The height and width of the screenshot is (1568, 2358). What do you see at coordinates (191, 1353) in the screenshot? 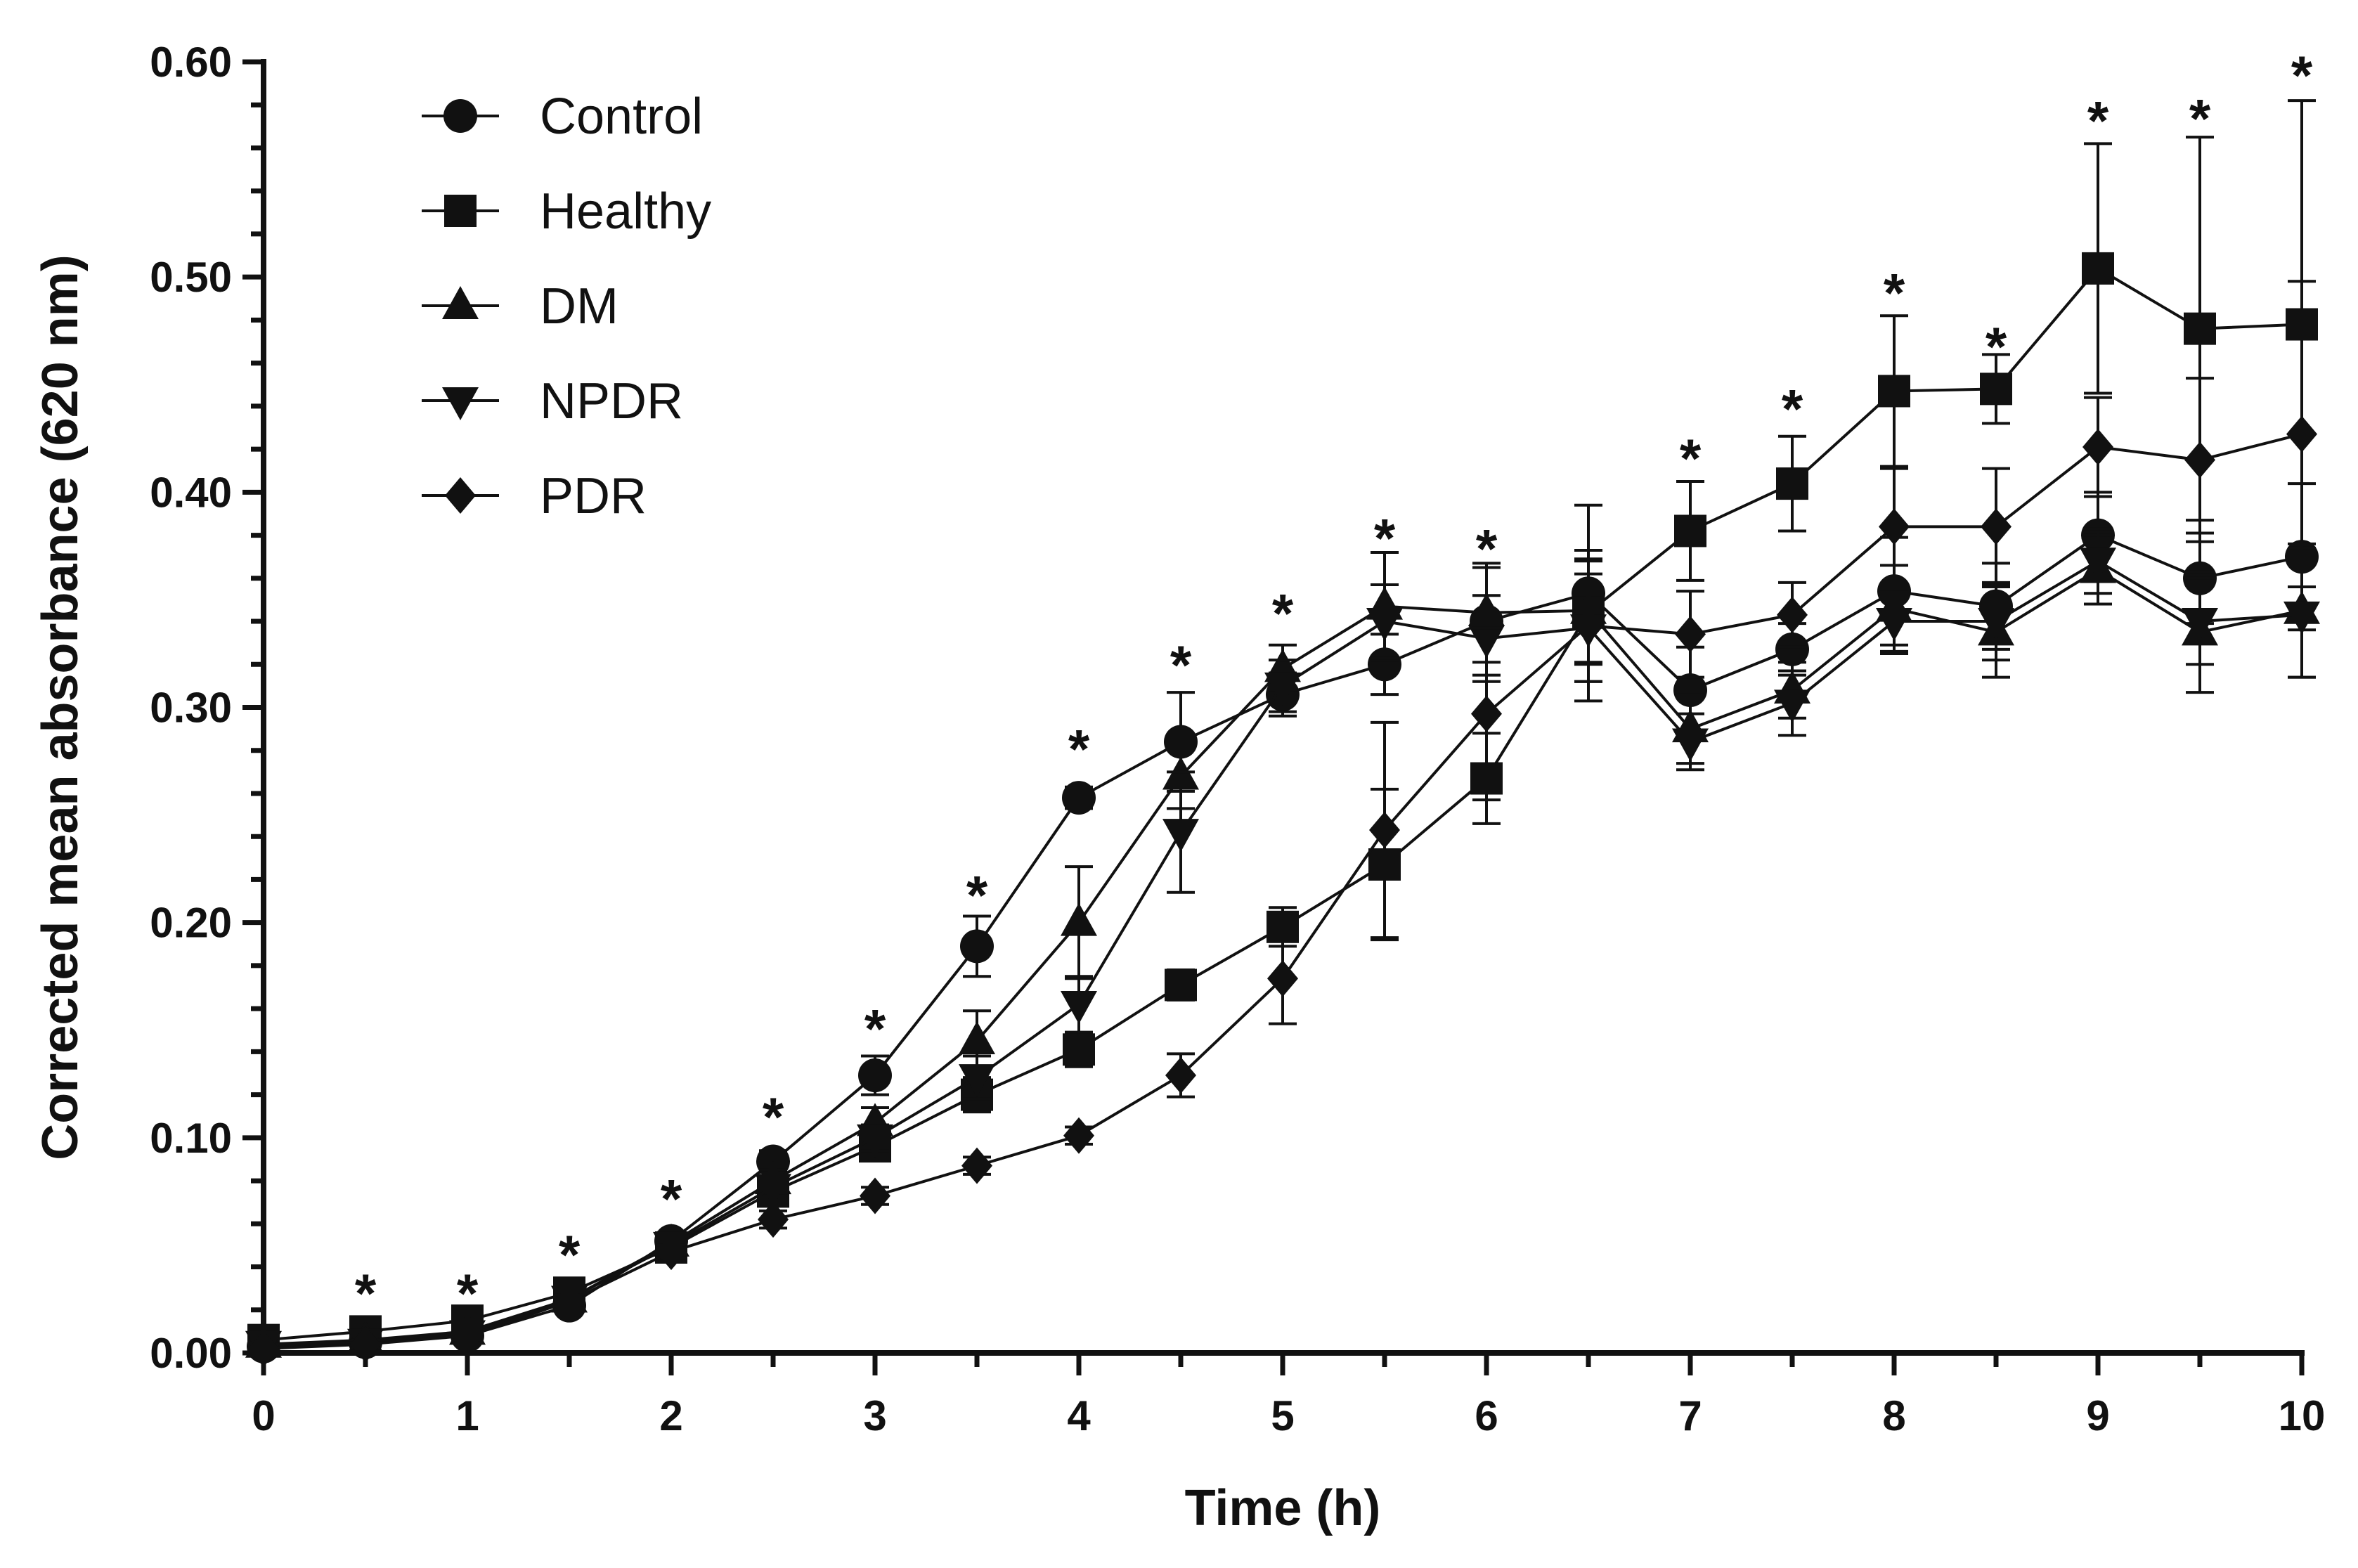
I see `y-tick-label: 0.00` at bounding box center [191, 1353].